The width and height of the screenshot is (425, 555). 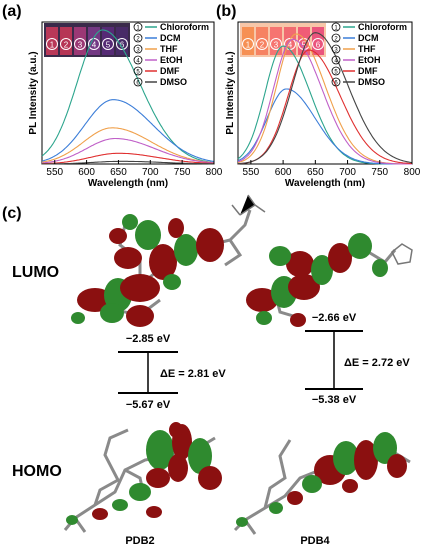 What do you see at coordinates (382, 27) in the screenshot?
I see `legend-entry: Chloroform` at bounding box center [382, 27].